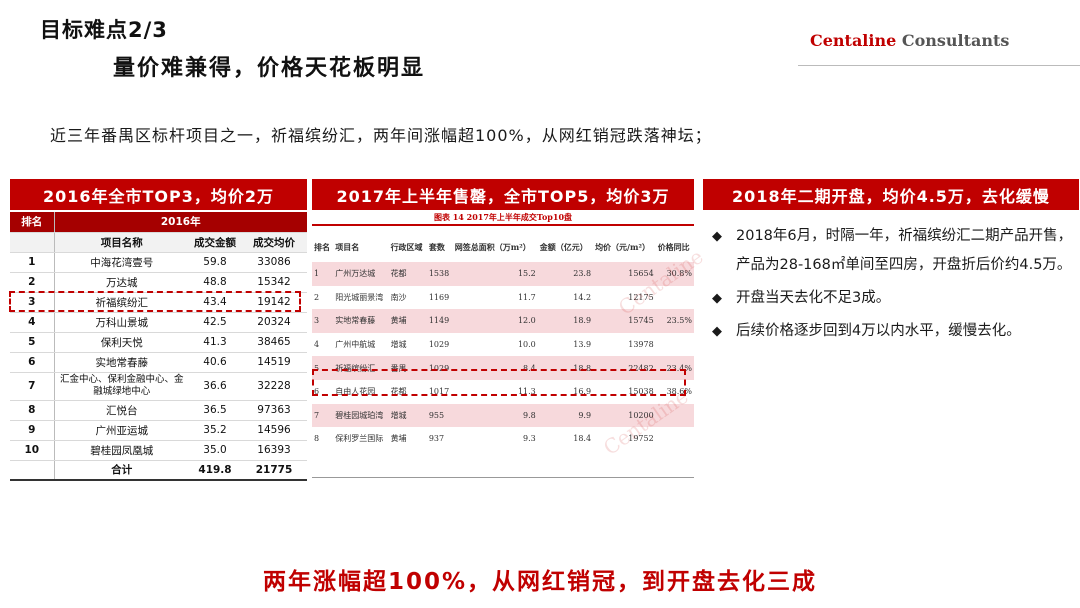 The height and width of the screenshot is (608, 1080). I want to click on sets-cell: 1538, so click(439, 274).